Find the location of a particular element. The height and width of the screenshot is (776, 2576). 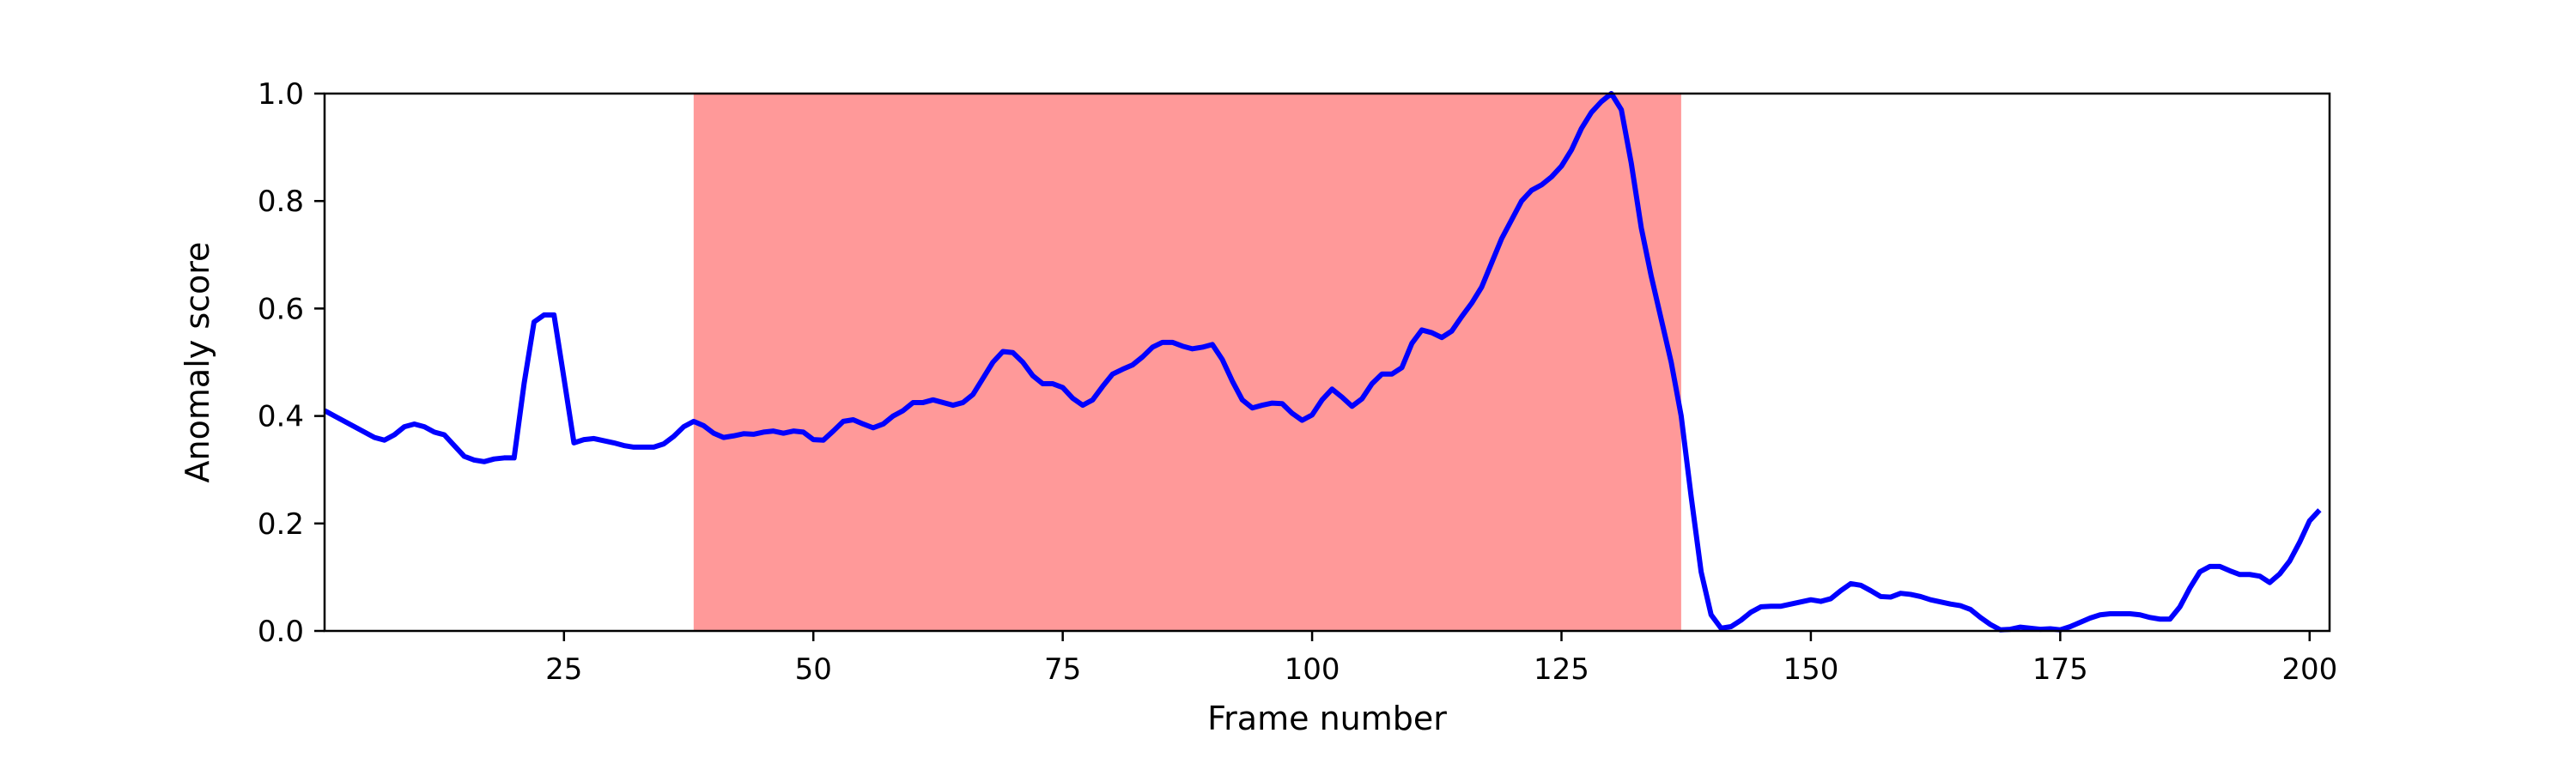

x-tick-label-125: 125 is located at coordinates (1561, 669).